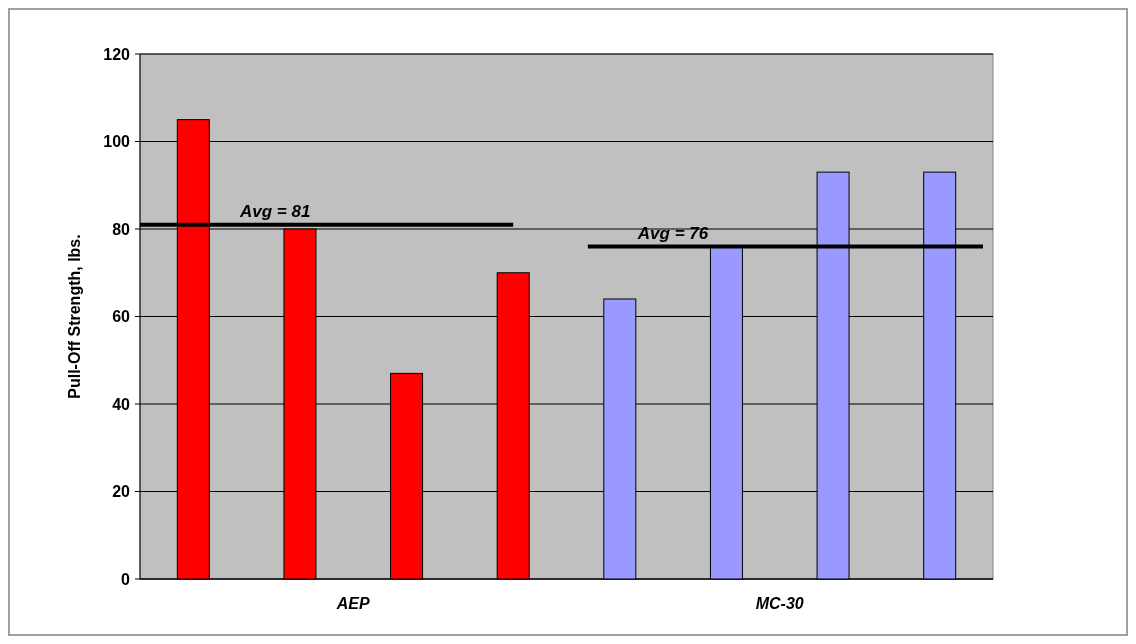 The width and height of the screenshot is (1136, 644). What do you see at coordinates (126, 579) in the screenshot?
I see `y-tick-label: 0` at bounding box center [126, 579].